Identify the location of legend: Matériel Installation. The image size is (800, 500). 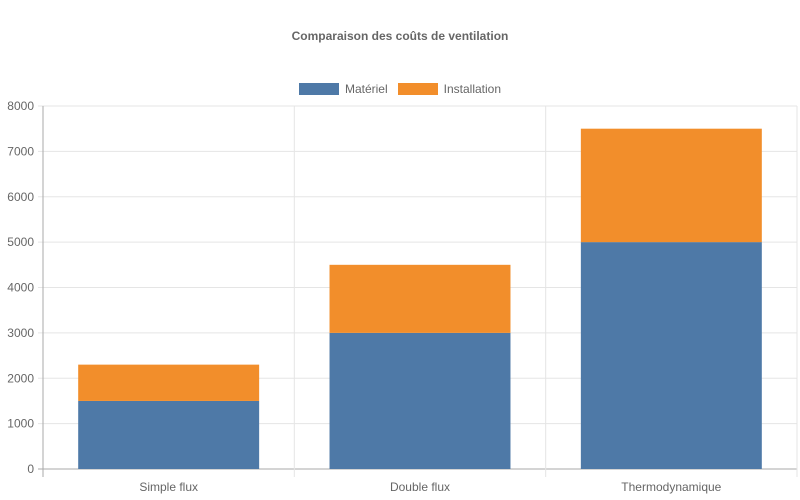
(400, 89).